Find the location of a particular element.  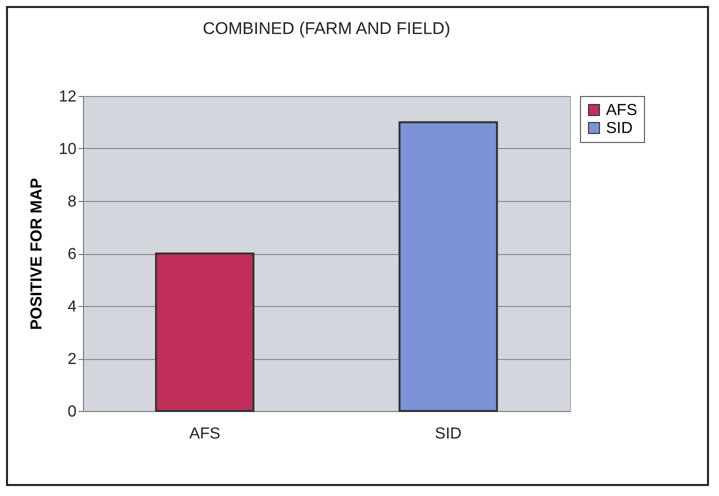

y-tick-label: 12 is located at coordinates (67, 97).